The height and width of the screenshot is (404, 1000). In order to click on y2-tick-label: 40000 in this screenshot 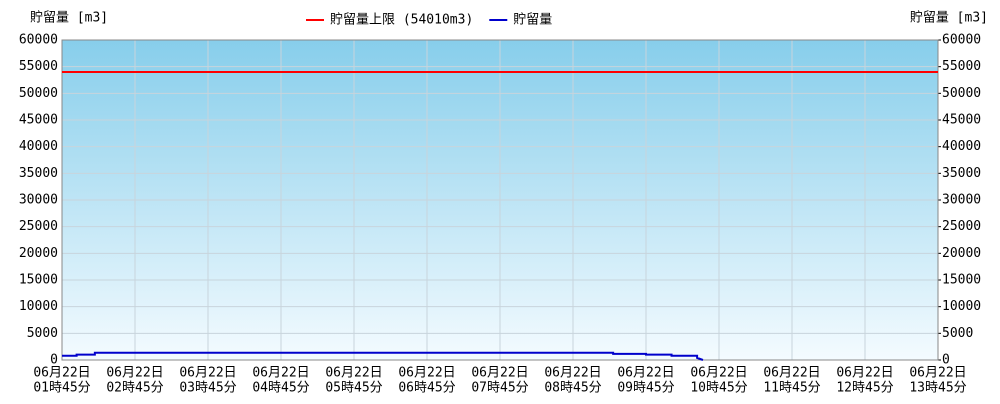, I will do `click(961, 146)`.